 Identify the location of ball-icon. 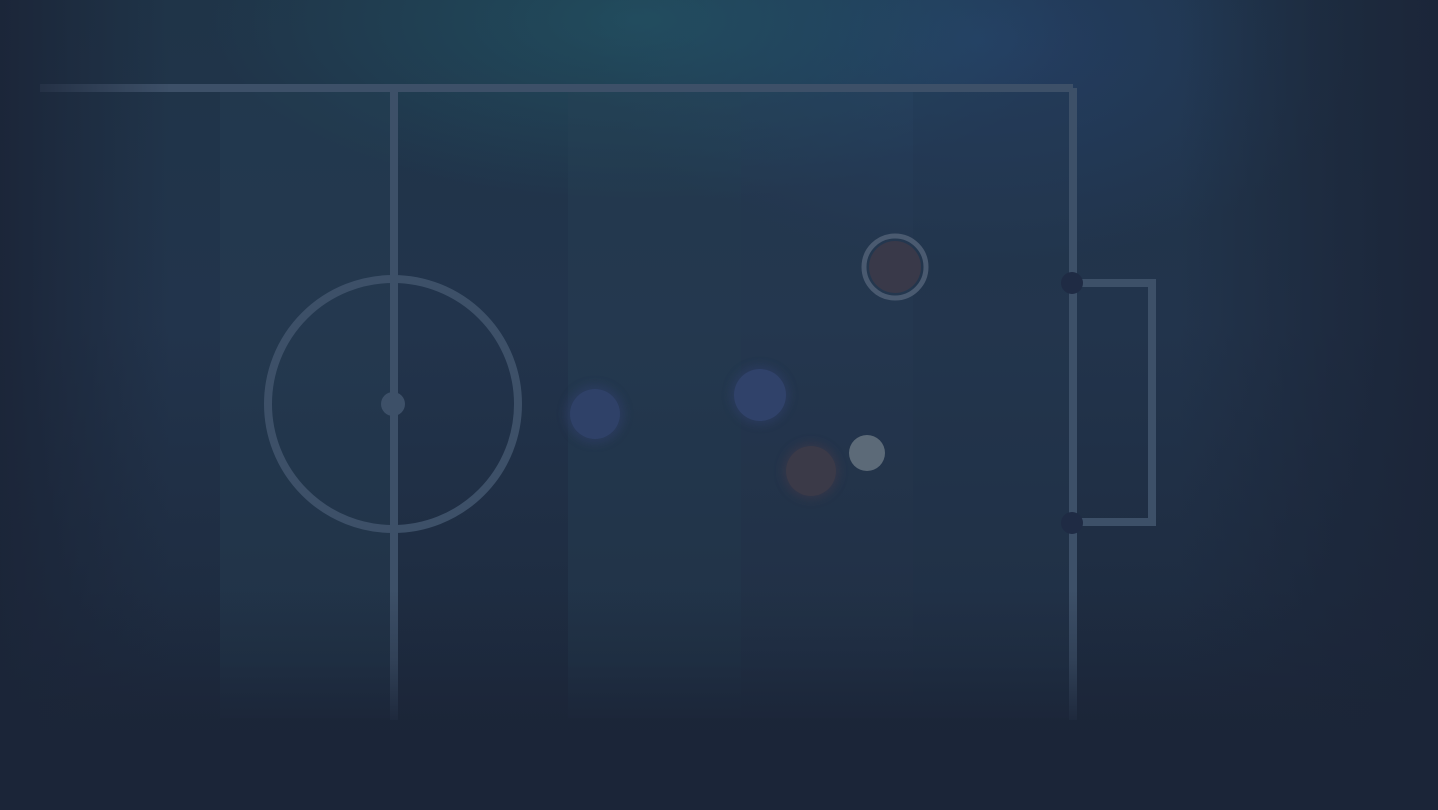
(867, 453).